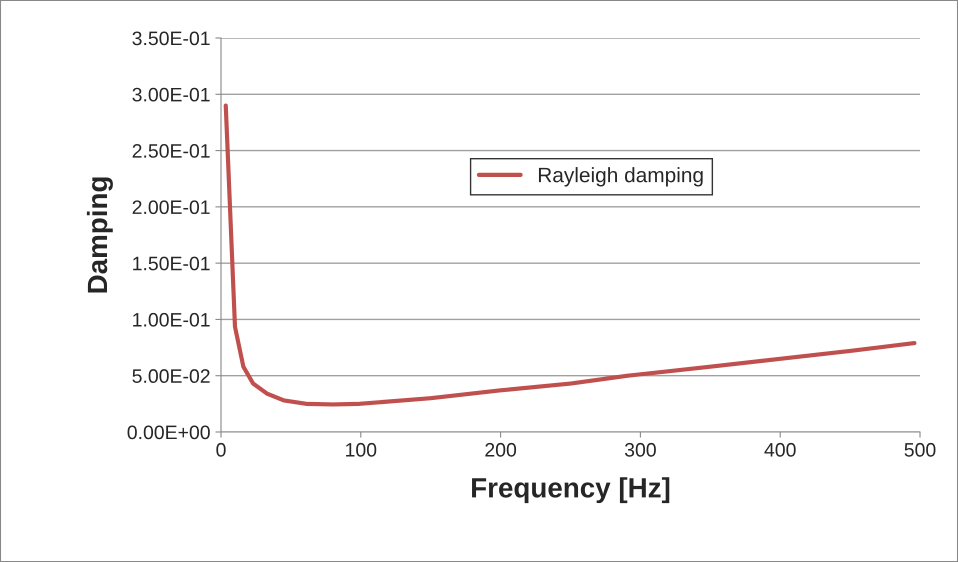 This screenshot has height=562, width=958. I want to click on x-tick-label: 0, so click(221, 449).